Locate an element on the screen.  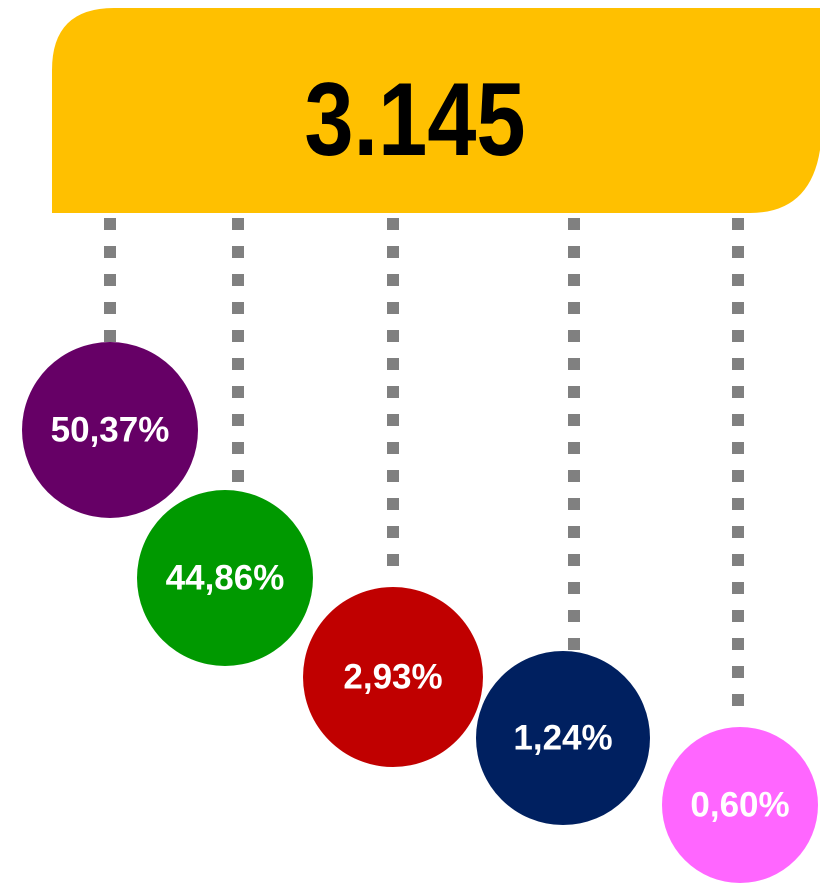
total-value: 3.145 is located at coordinates (414, 119).